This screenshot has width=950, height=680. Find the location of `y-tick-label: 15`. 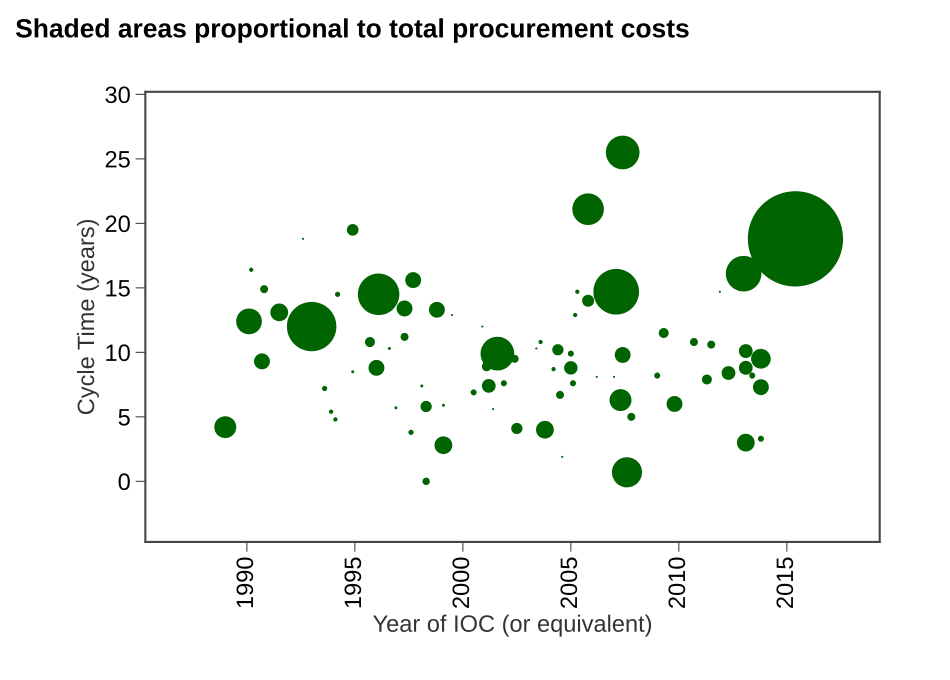

y-tick-label: 15 is located at coordinates (118, 288).